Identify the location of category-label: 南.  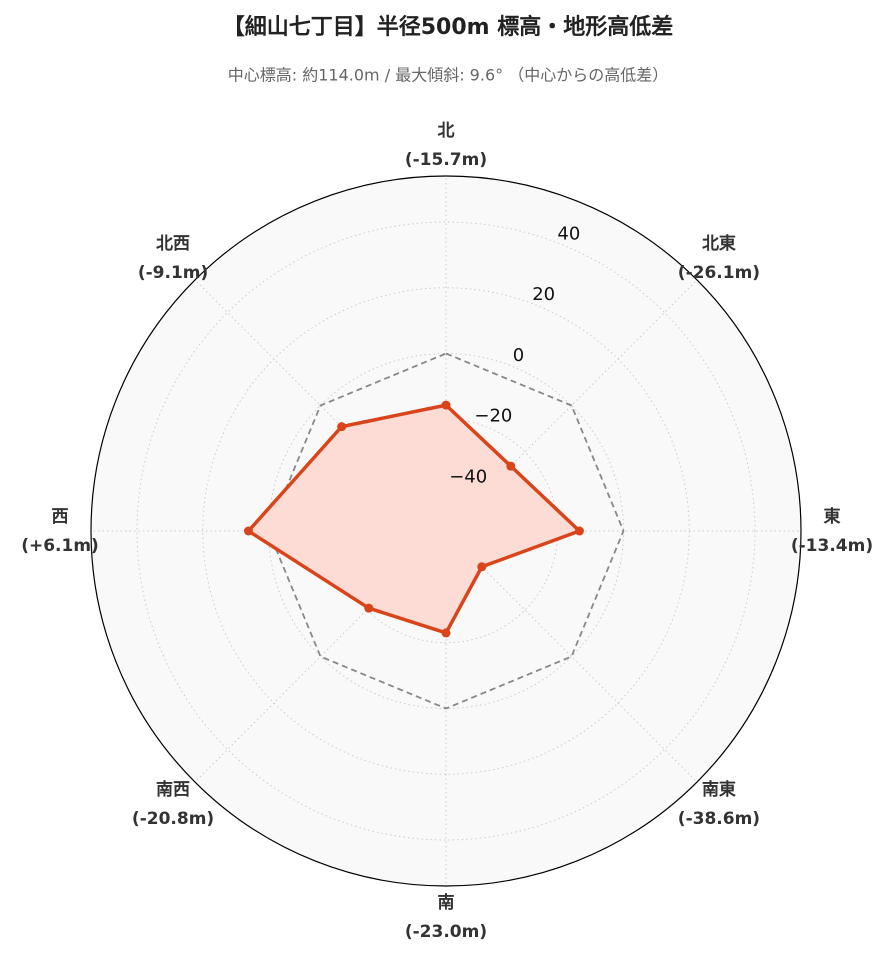
(446, 902).